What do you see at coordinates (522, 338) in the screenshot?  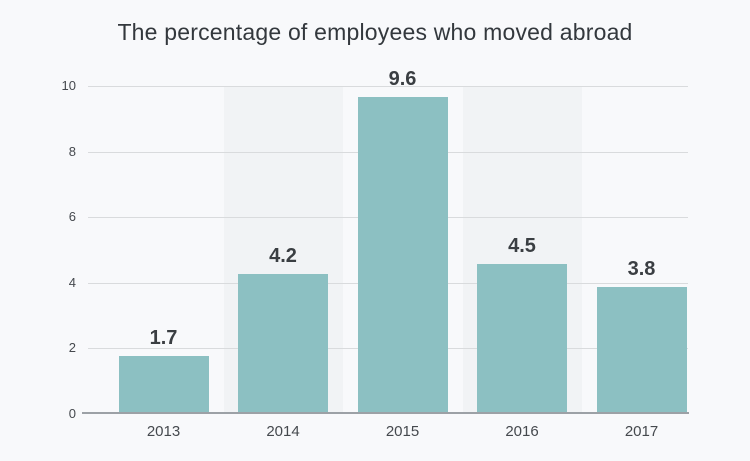 I see `bar-2016` at bounding box center [522, 338].